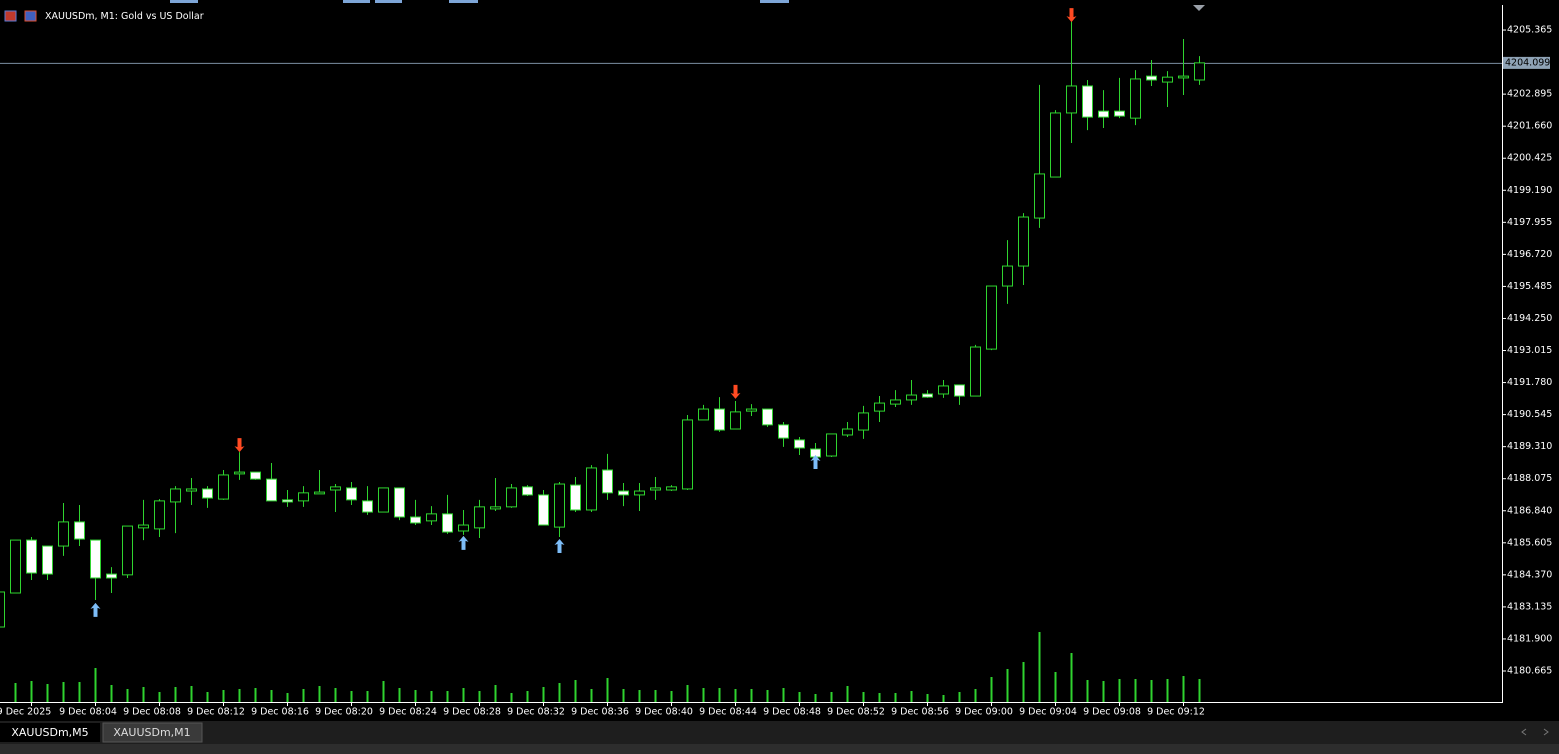 Image resolution: width=1559 pixels, height=754 pixels. Describe the element at coordinates (984, 712) in the screenshot. I see `x-tick-label: 9 Dec 09:00` at that location.